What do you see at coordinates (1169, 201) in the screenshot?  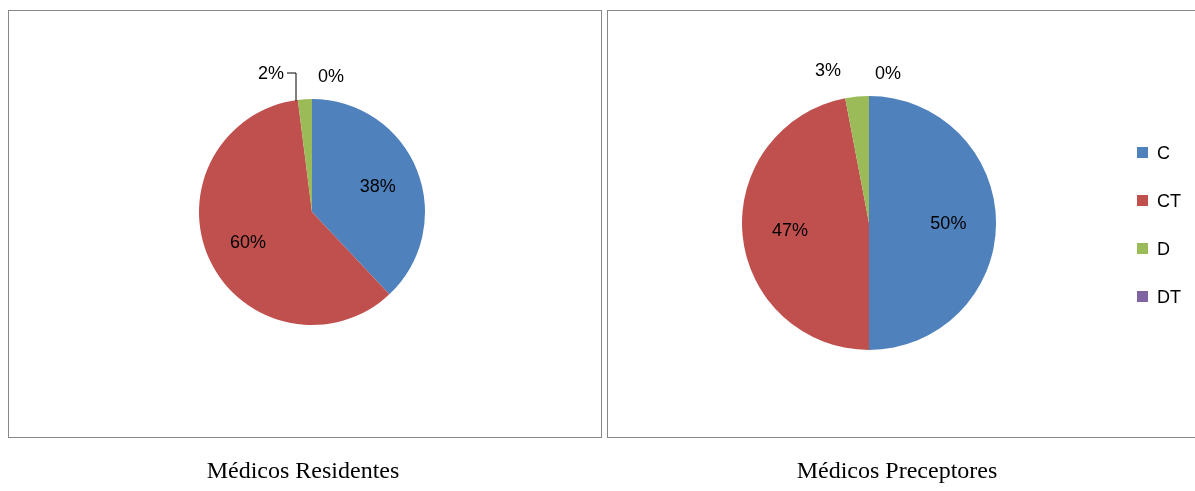 I see `legend-label: CT` at bounding box center [1169, 201].